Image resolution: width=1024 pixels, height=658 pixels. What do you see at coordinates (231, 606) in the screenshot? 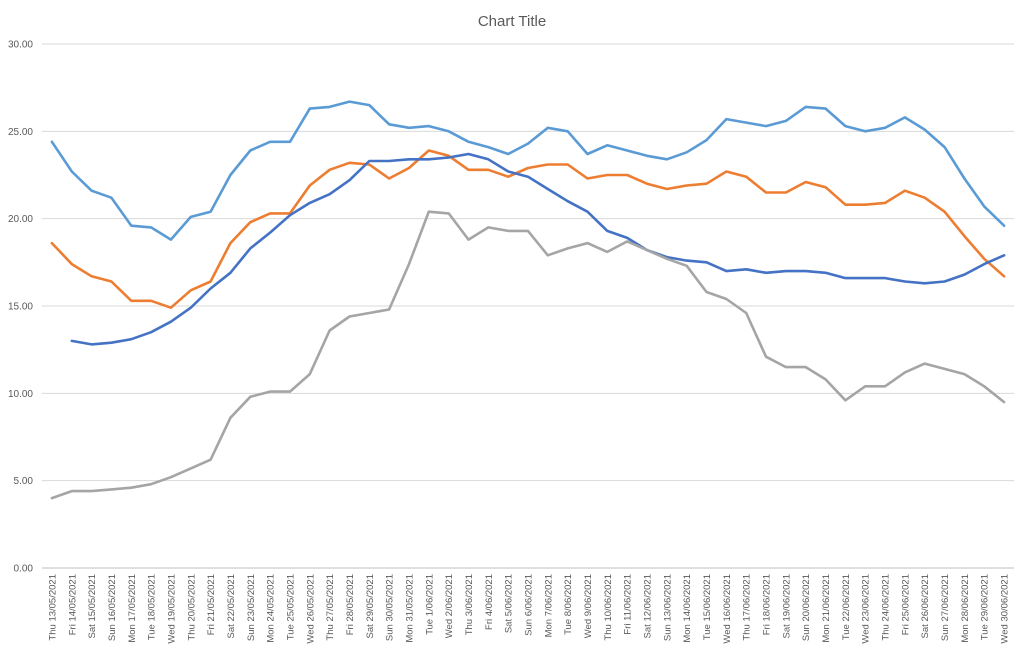
I see `x-tick-label: Sat 22/05/2021` at bounding box center [231, 606].